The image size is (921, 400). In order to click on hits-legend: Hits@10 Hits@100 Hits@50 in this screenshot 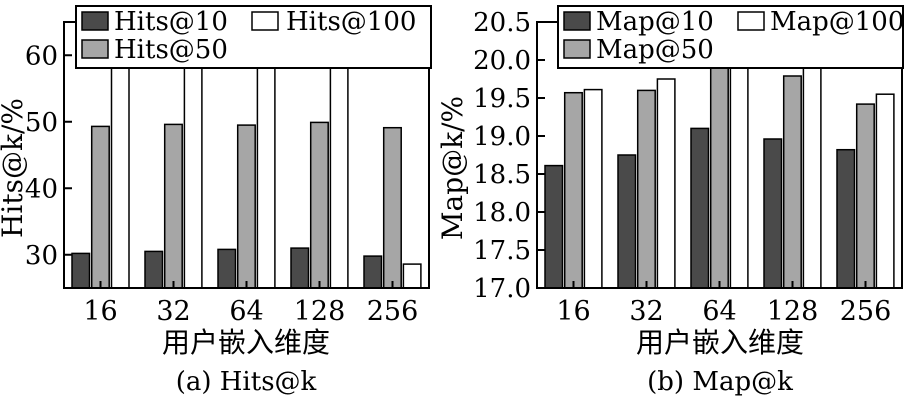, I will do `click(253, 37)`.